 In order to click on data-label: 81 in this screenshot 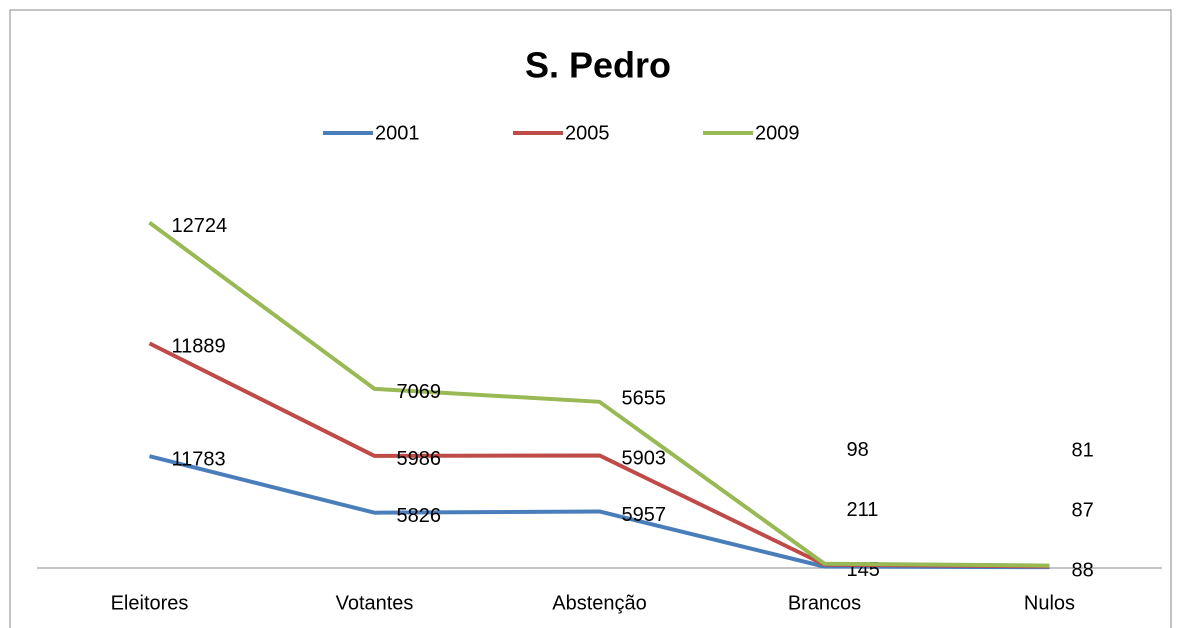, I will do `click(1083, 450)`.